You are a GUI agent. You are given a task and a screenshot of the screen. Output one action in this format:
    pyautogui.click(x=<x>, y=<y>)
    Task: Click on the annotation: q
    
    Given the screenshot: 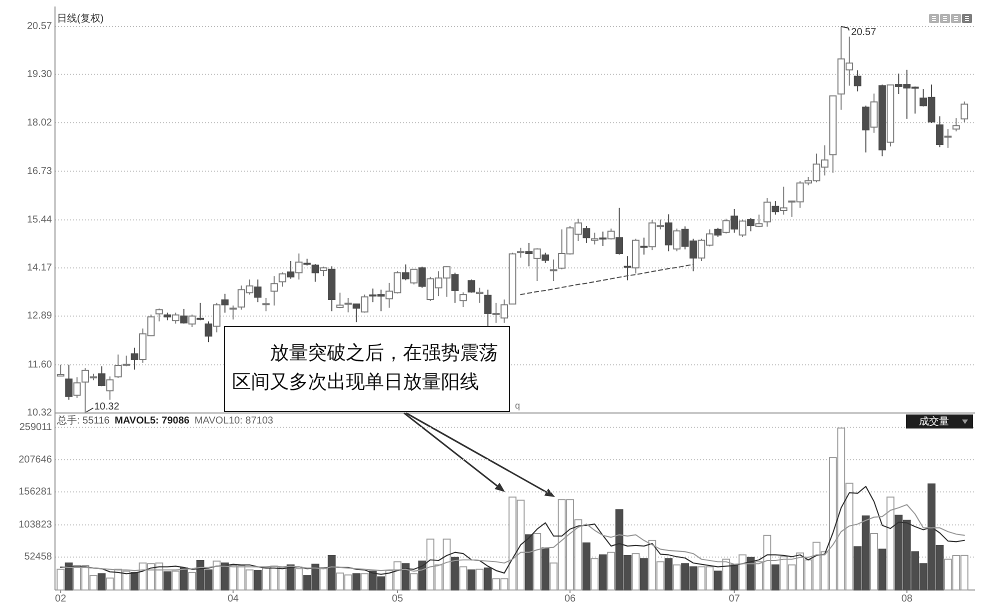 What is the action you would take?
    pyautogui.click(x=517, y=405)
    